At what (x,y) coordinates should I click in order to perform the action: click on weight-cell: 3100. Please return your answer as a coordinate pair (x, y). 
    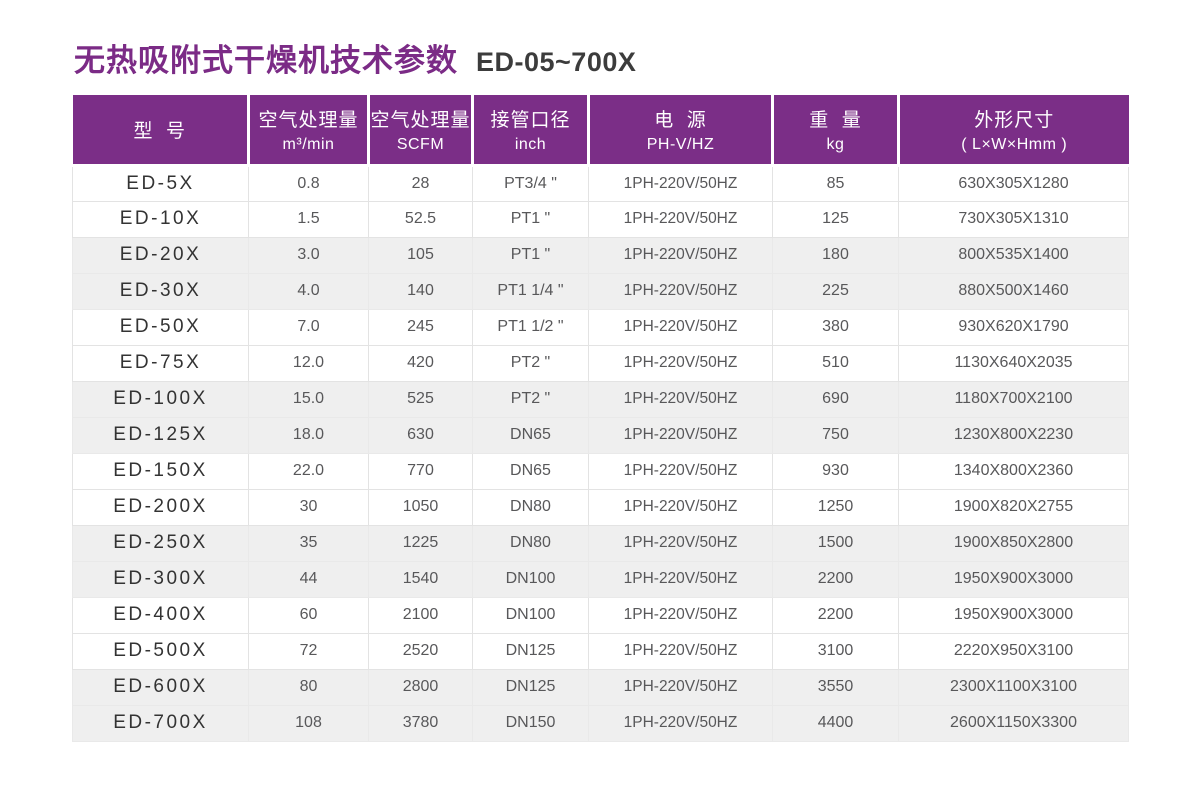
    Looking at the image, I should click on (835, 651).